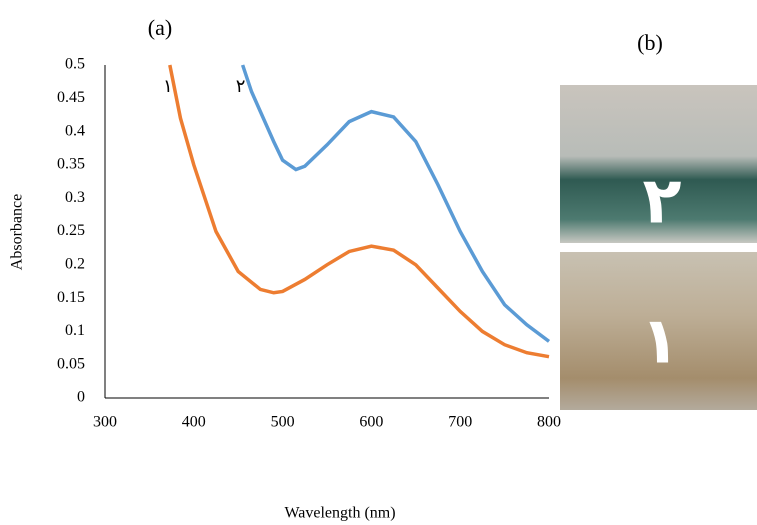 This screenshot has width=757, height=525. What do you see at coordinates (460, 422) in the screenshot?
I see `x-tick-label: 700` at bounding box center [460, 422].